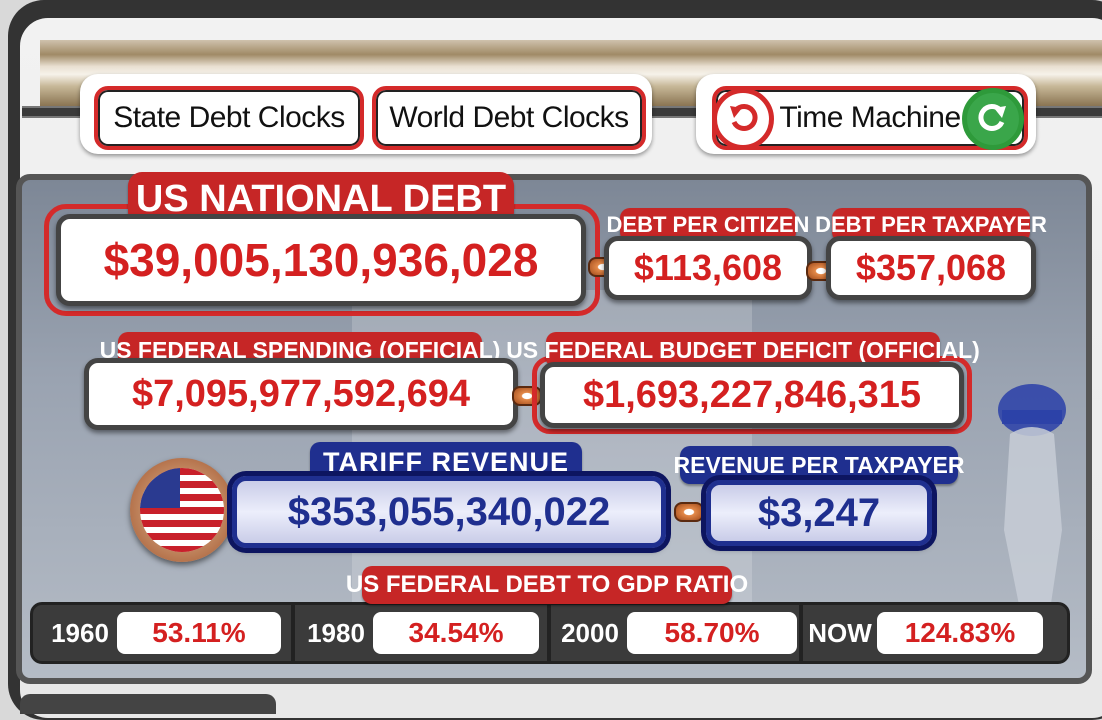  I want to click on gdp-item: 2000 58.70%, so click(675, 633).